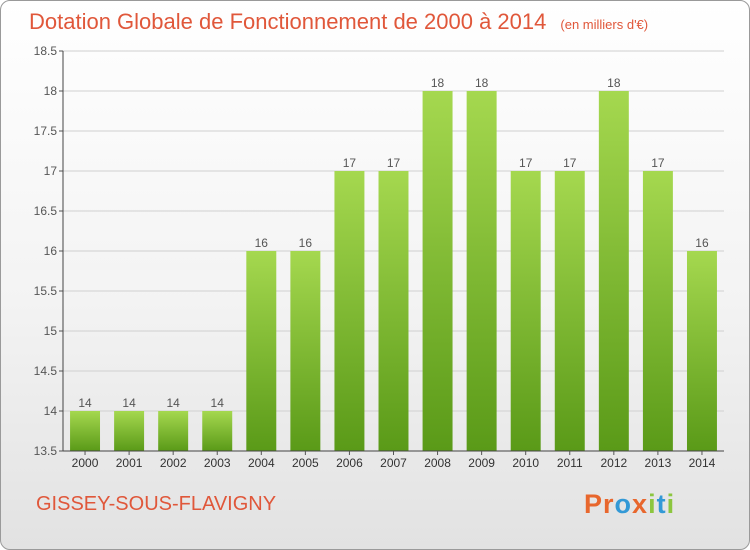 This screenshot has height=550, width=750. What do you see at coordinates (261, 351) in the screenshot?
I see `bar-2004` at bounding box center [261, 351].